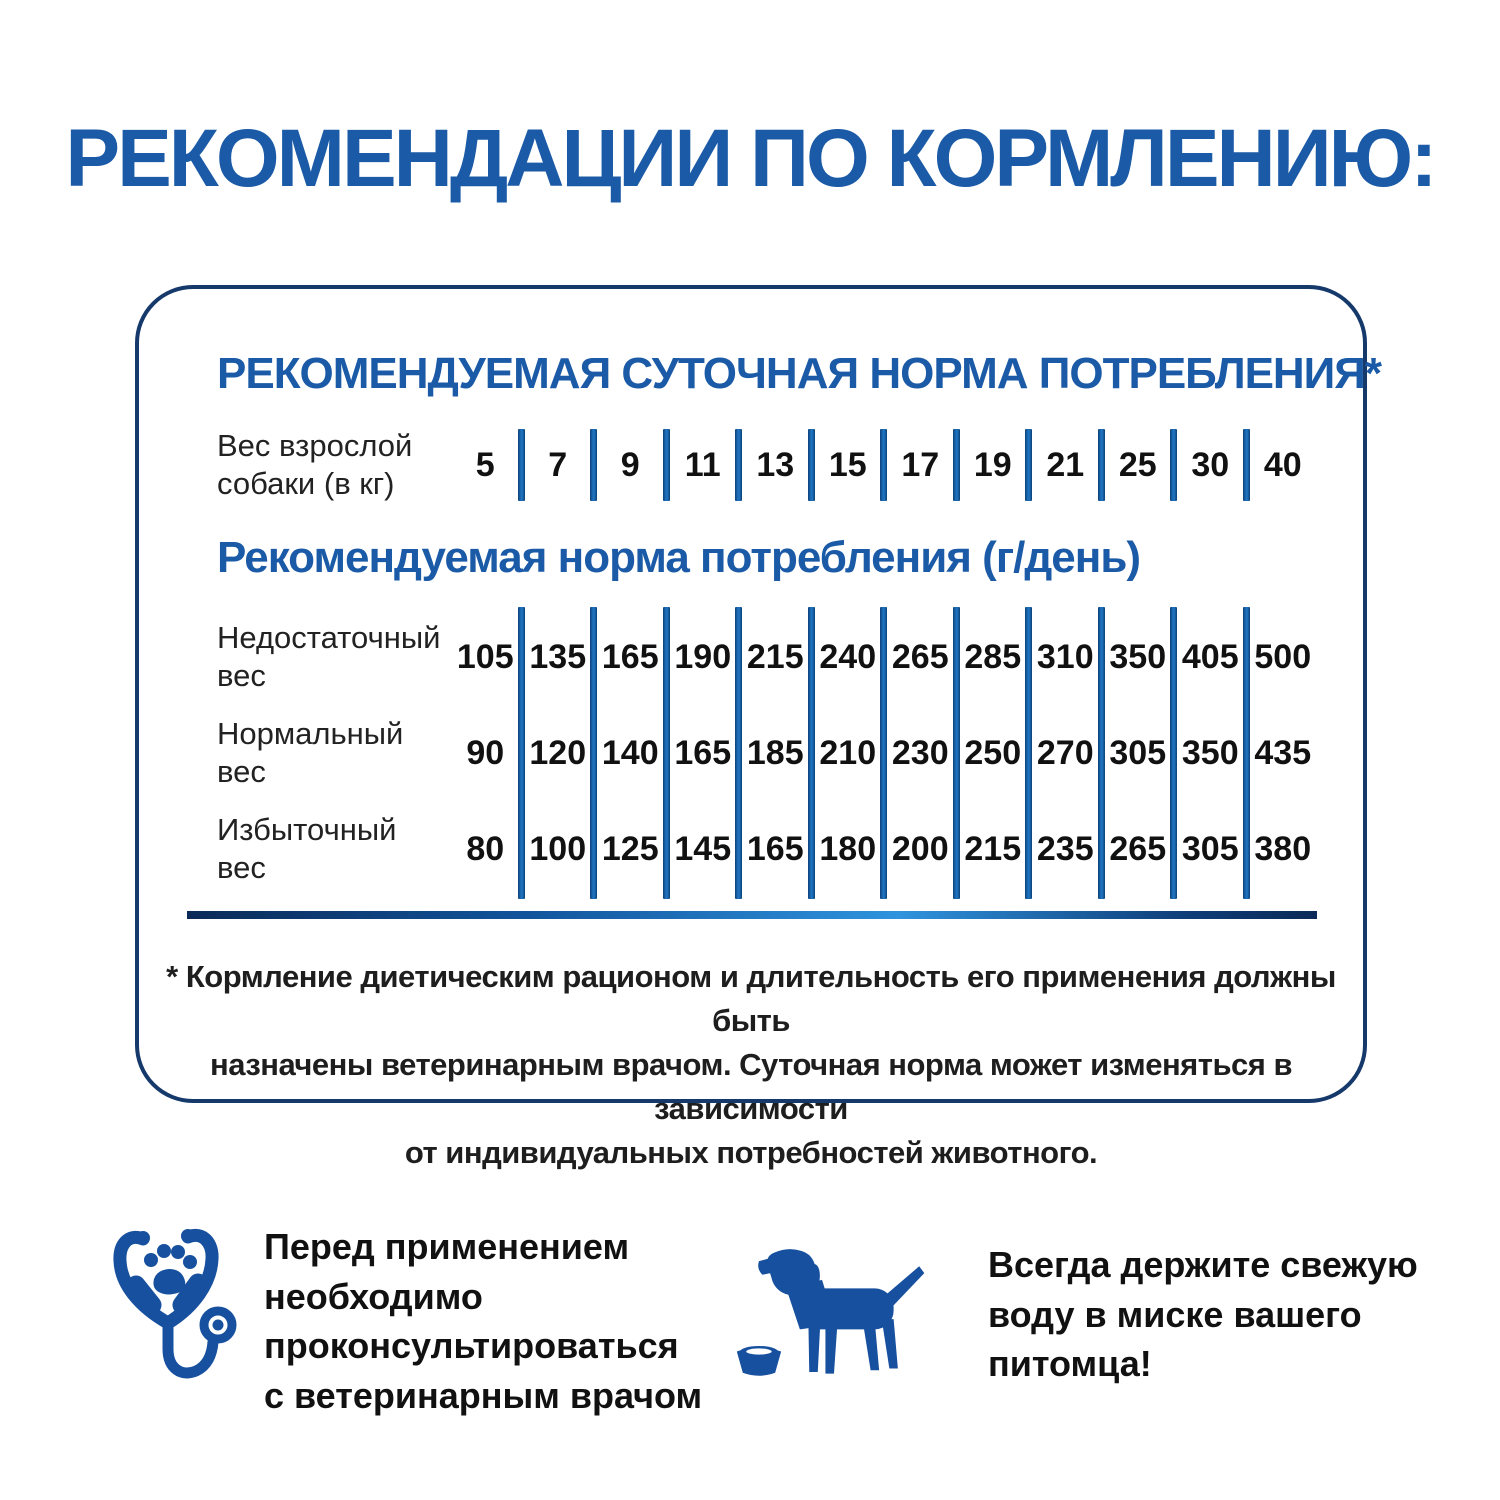 The width and height of the screenshot is (1500, 1500). Describe the element at coordinates (1210, 657) in the screenshot. I see `table-cell: 405` at that location.